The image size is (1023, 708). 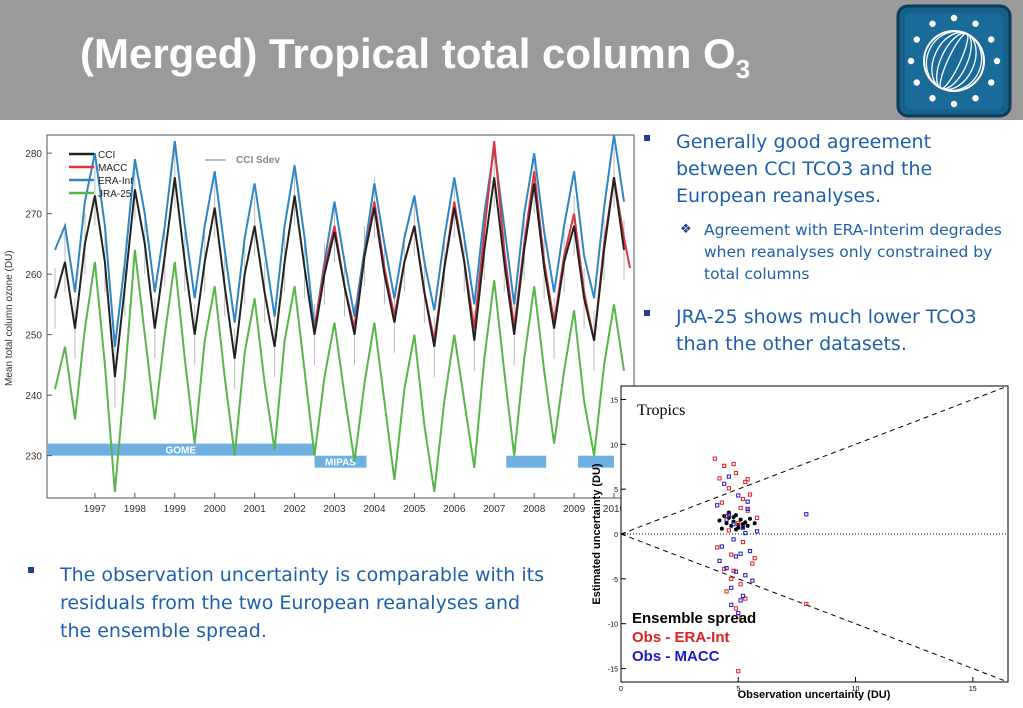 I want to click on logo-meridian, so click(x=954, y=61).